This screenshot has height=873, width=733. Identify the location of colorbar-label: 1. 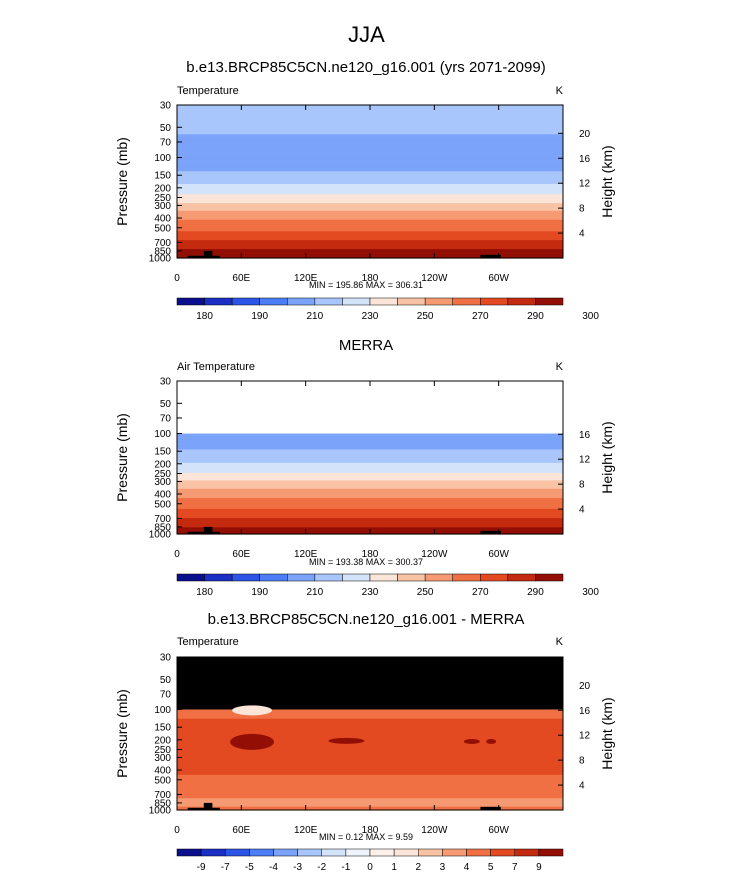
(394, 867).